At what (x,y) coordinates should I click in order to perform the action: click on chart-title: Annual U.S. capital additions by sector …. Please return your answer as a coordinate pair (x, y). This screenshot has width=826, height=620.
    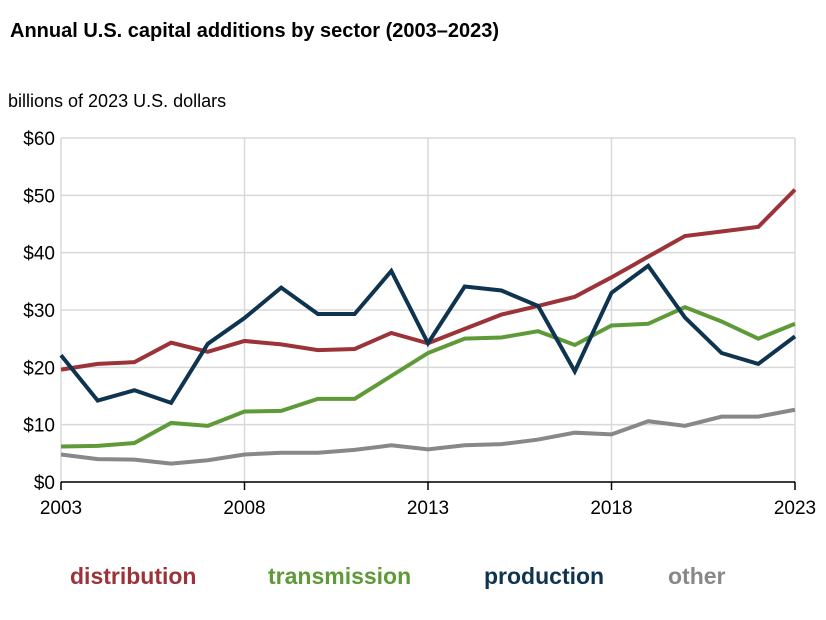
    Looking at the image, I should click on (255, 31).